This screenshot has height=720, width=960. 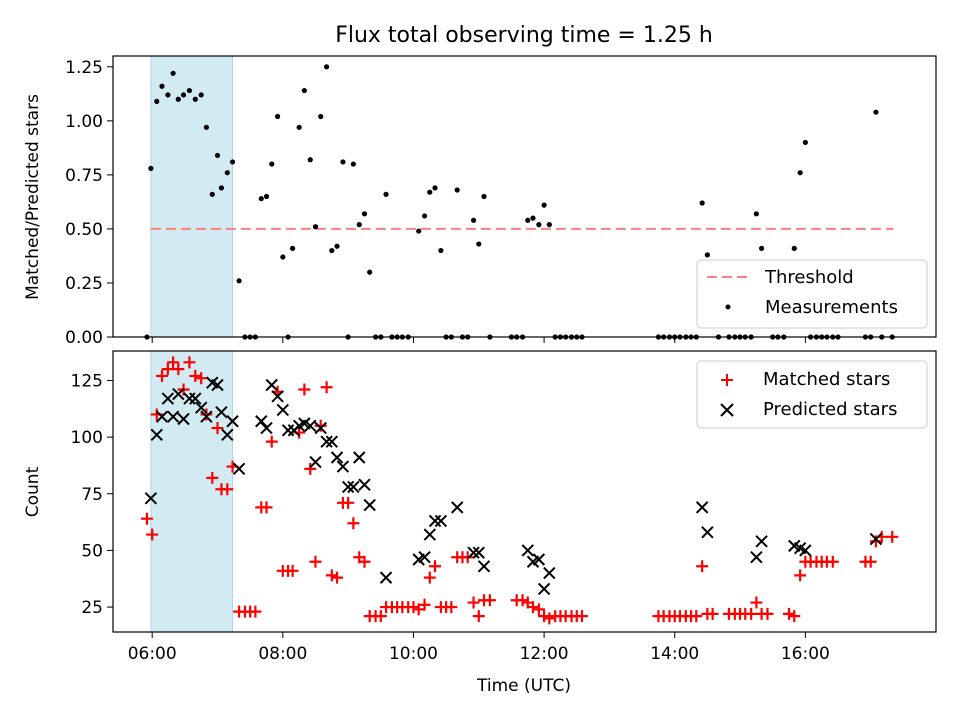 I want to click on bottom-shaded-interval, so click(x=192, y=491).